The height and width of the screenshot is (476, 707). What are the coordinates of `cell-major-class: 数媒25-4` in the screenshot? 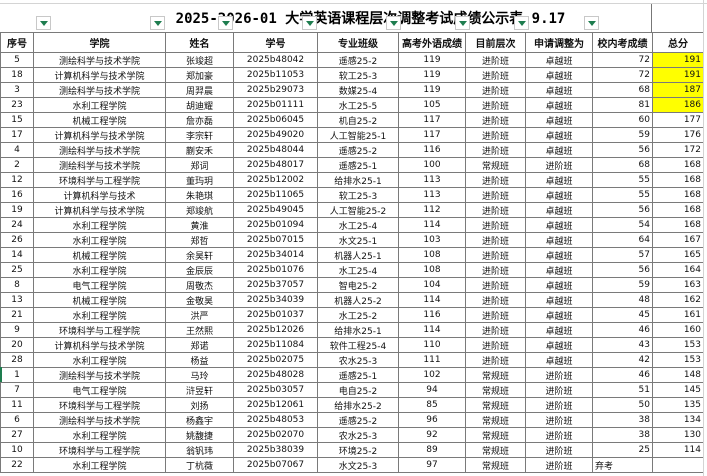 It's located at (358, 90).